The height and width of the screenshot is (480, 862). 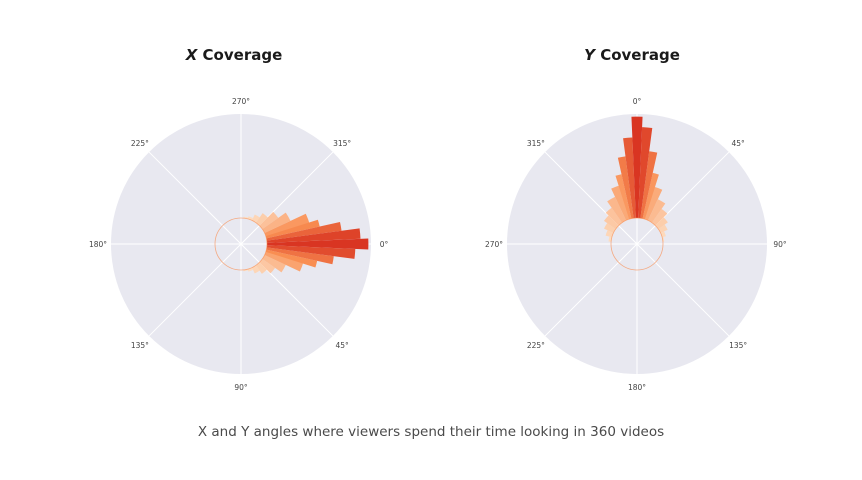 I want to click on x-coverage-title: X Coverage, so click(x=234, y=55).